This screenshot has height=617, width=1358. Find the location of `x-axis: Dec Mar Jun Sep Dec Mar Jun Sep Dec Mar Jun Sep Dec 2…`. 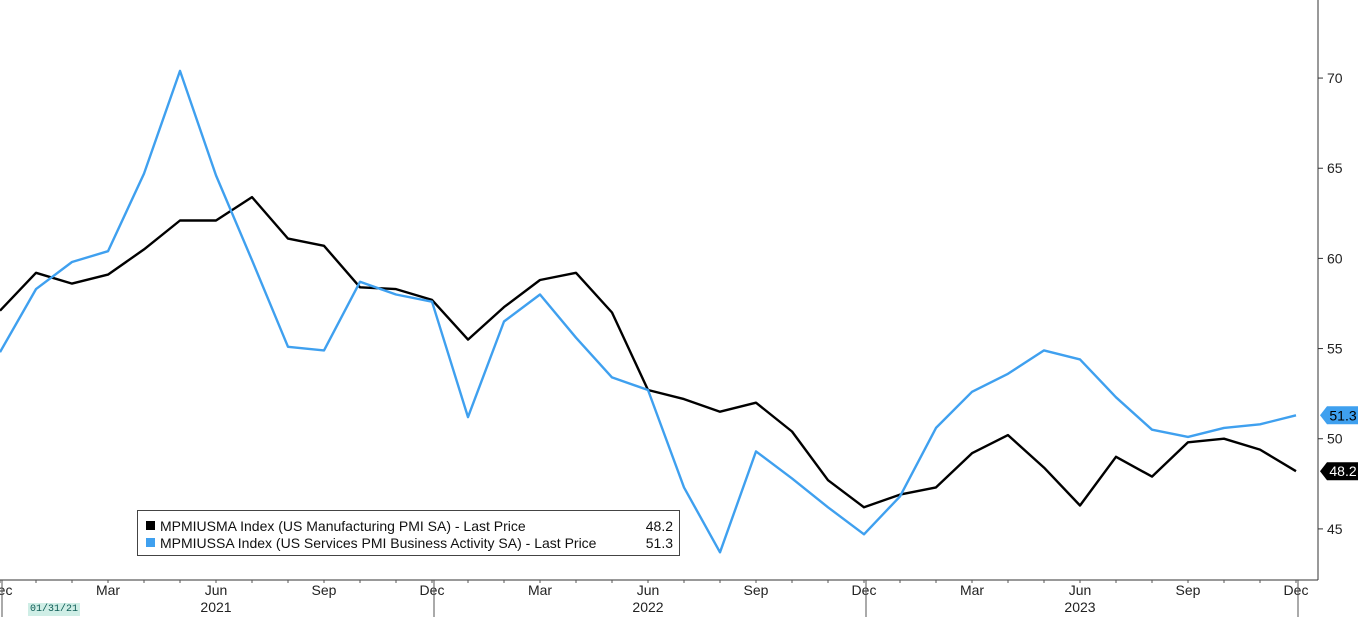

x-axis: Dec Mar Jun Sep Dec Mar Jun Sep Dec Mar Jun Sep Dec 2… is located at coordinates (654, 598).